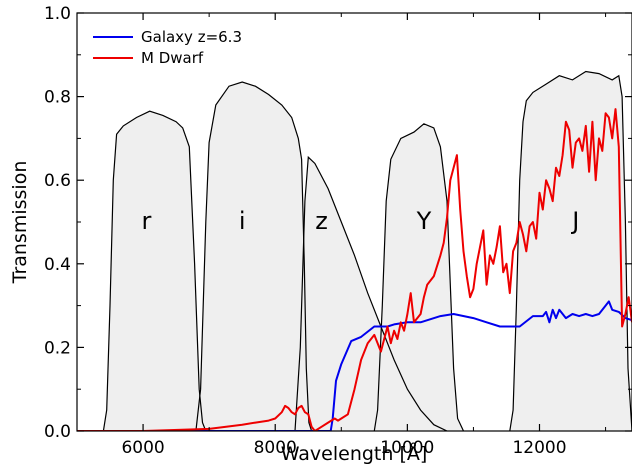 The image size is (632, 466). What do you see at coordinates (424, 221) in the screenshot?
I see `band-label-Y: Y` at bounding box center [424, 221].